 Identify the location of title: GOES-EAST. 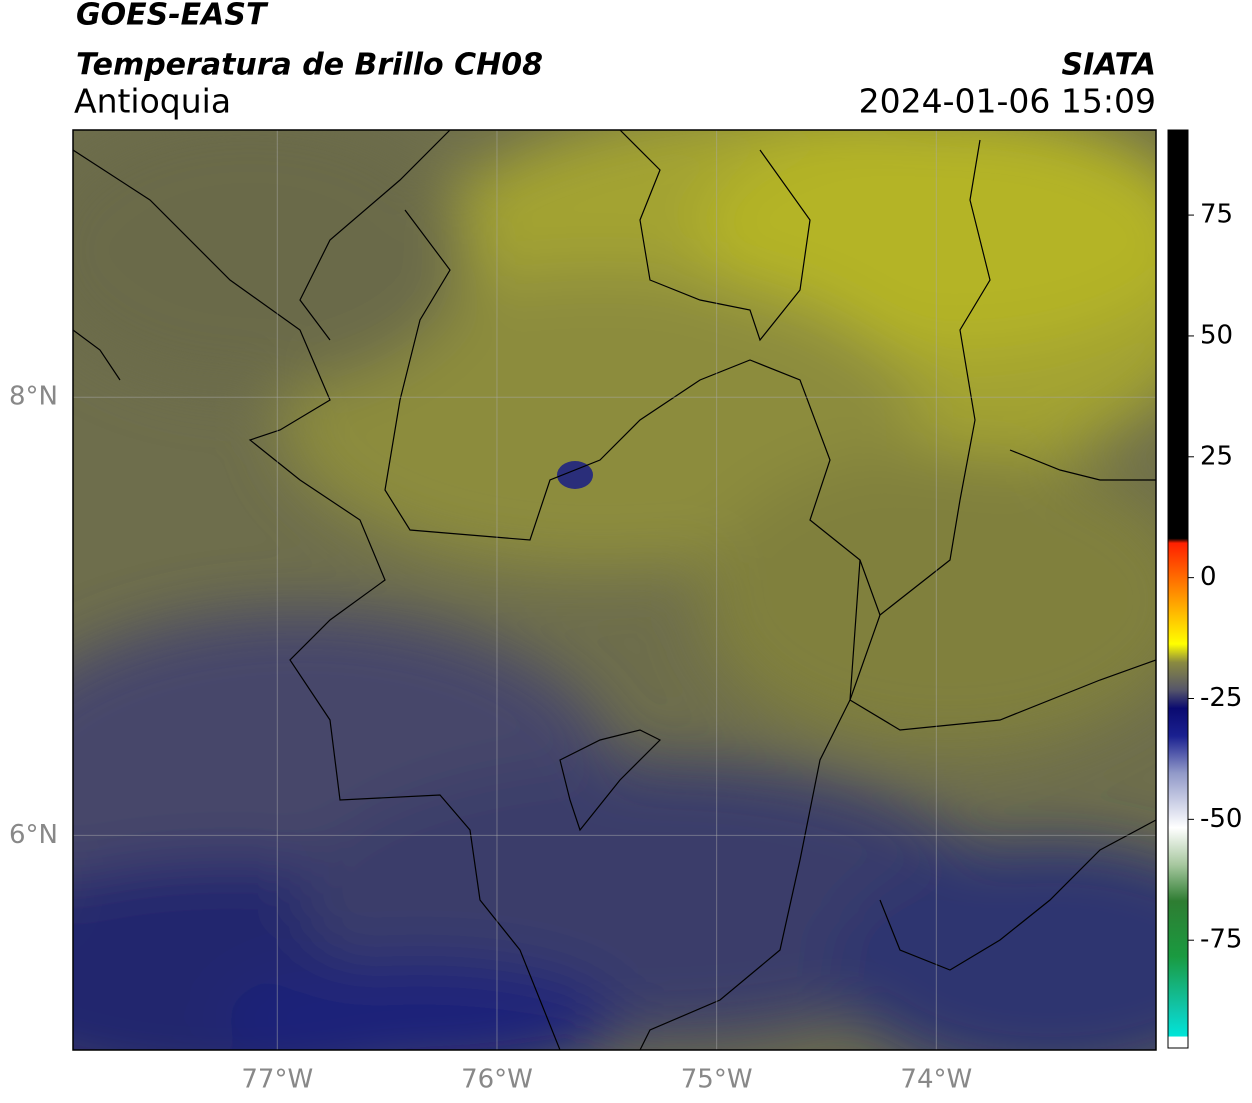
(172, 16).